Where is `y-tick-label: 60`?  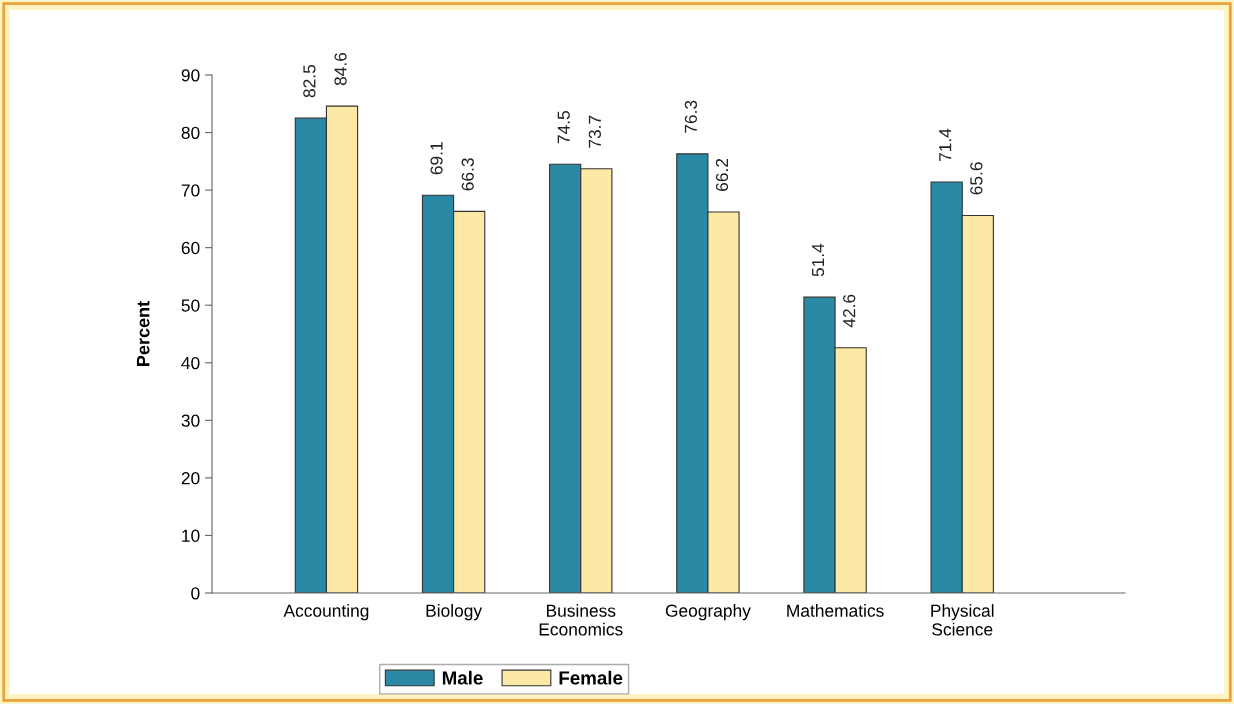 y-tick-label: 60 is located at coordinates (190, 248).